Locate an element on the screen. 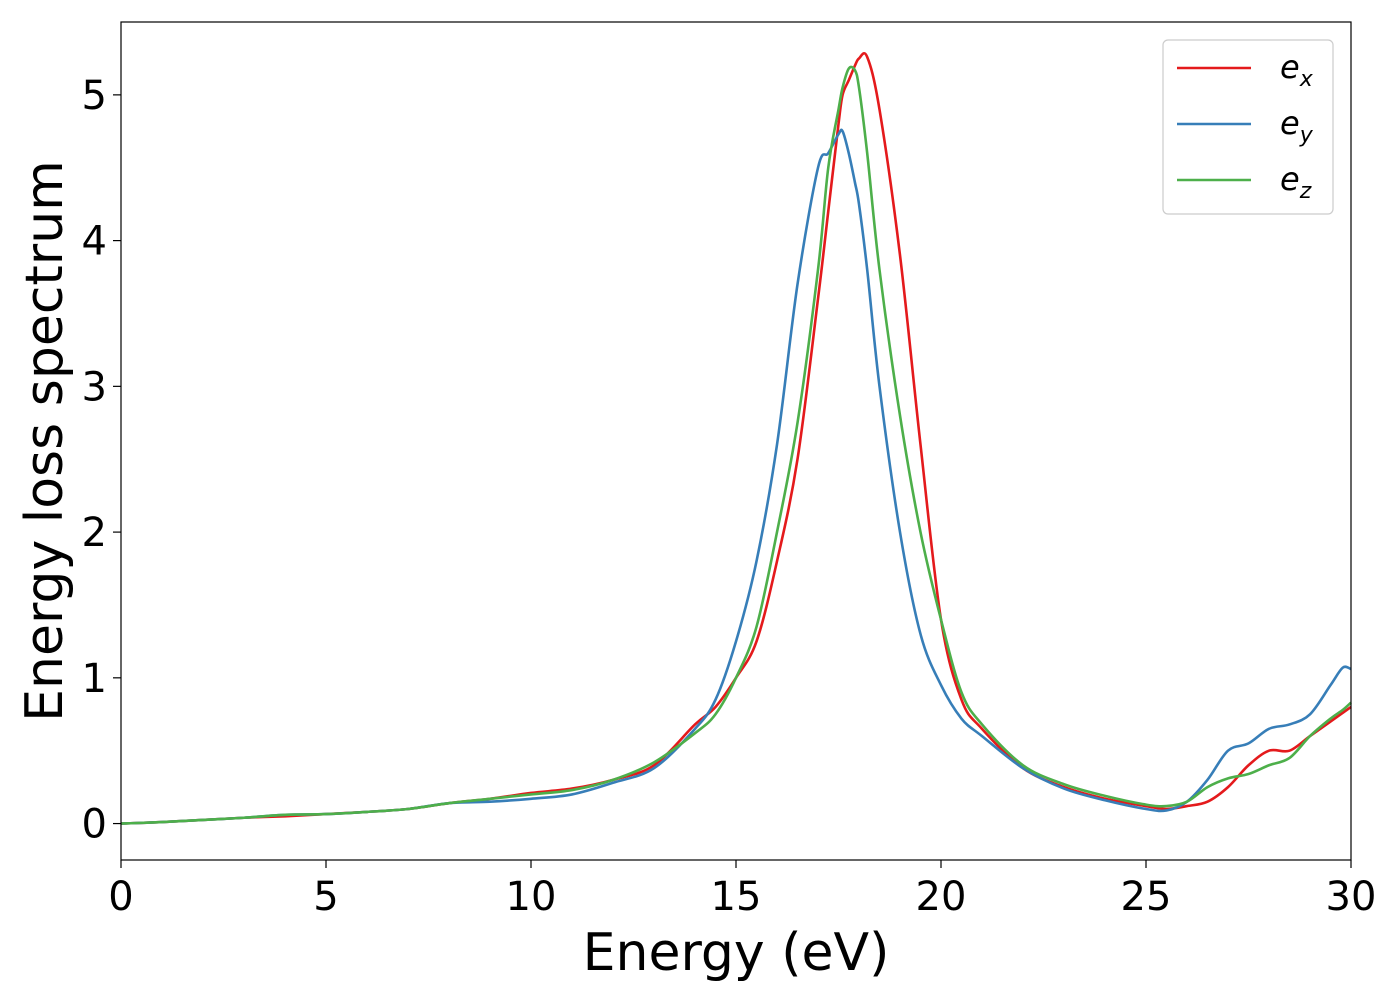 Image resolution: width=1400 pixels, height=1000 pixels. legend-subscript: x is located at coordinates (1306, 79).